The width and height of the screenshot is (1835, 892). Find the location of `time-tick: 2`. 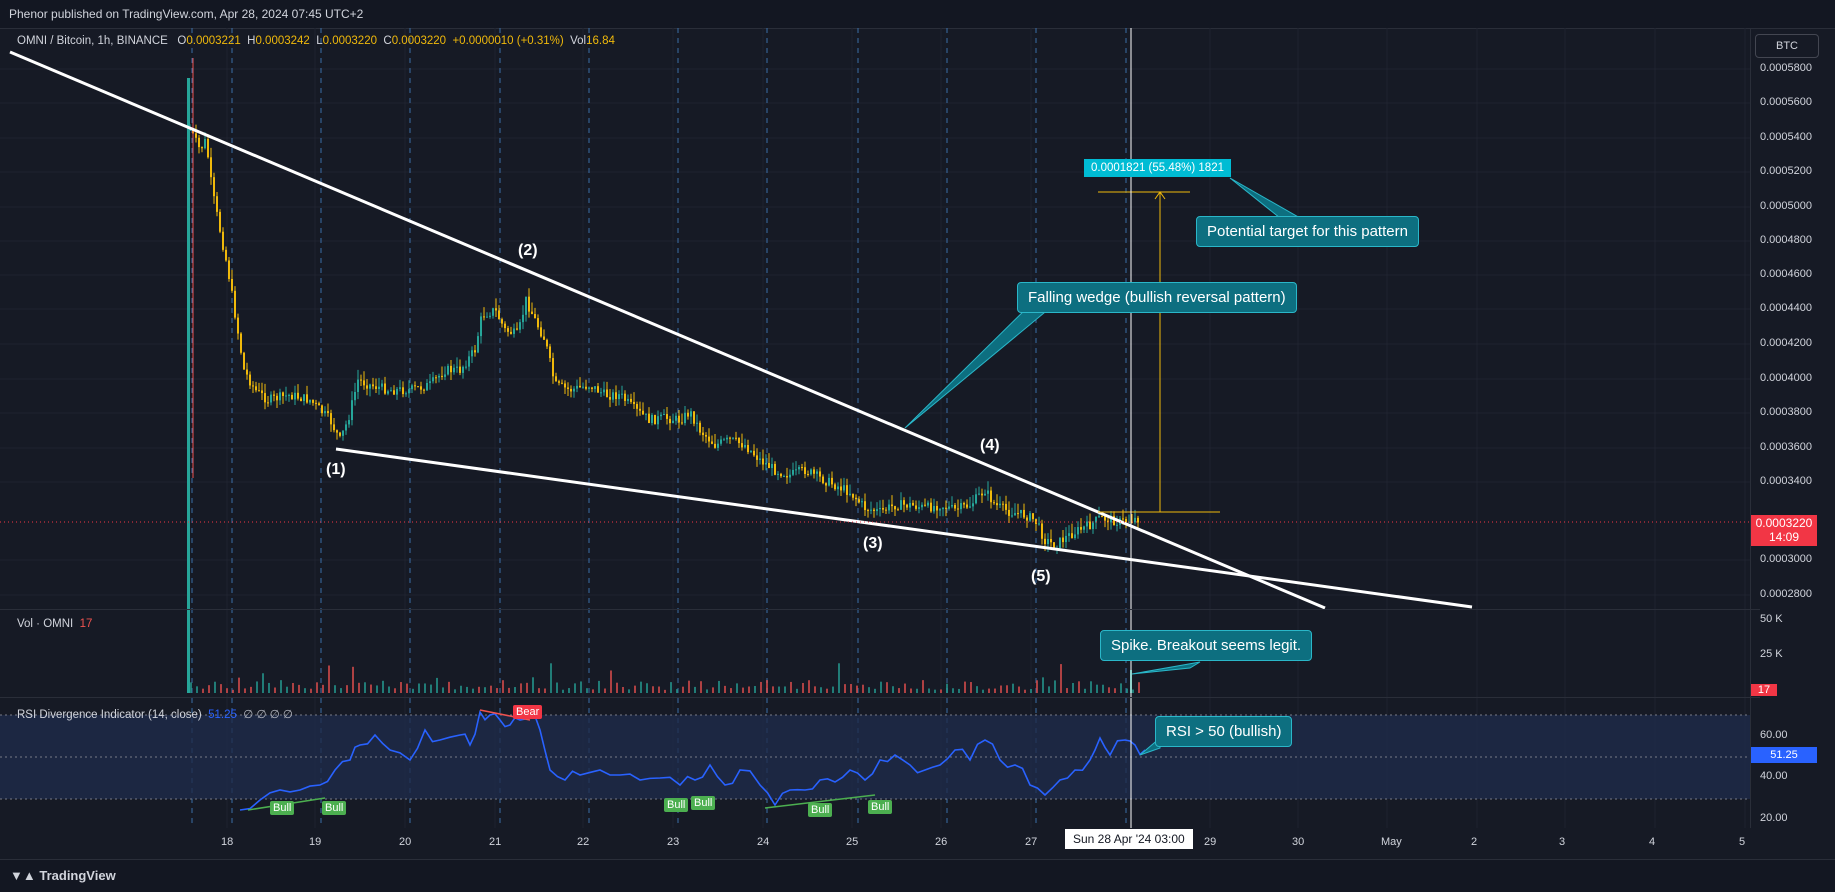

time-tick: 2 is located at coordinates (1474, 842).